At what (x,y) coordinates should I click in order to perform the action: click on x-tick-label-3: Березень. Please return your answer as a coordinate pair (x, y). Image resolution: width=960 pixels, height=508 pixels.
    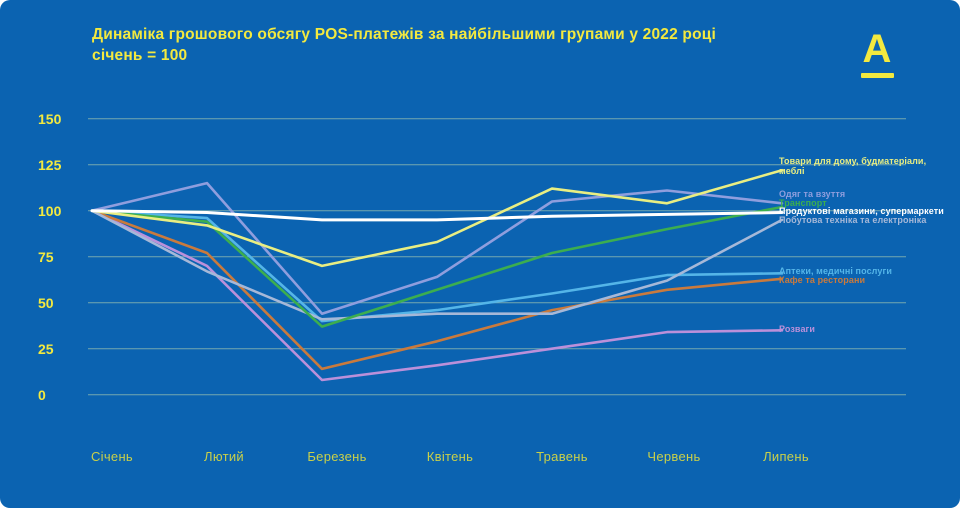
    Looking at the image, I should click on (337, 456).